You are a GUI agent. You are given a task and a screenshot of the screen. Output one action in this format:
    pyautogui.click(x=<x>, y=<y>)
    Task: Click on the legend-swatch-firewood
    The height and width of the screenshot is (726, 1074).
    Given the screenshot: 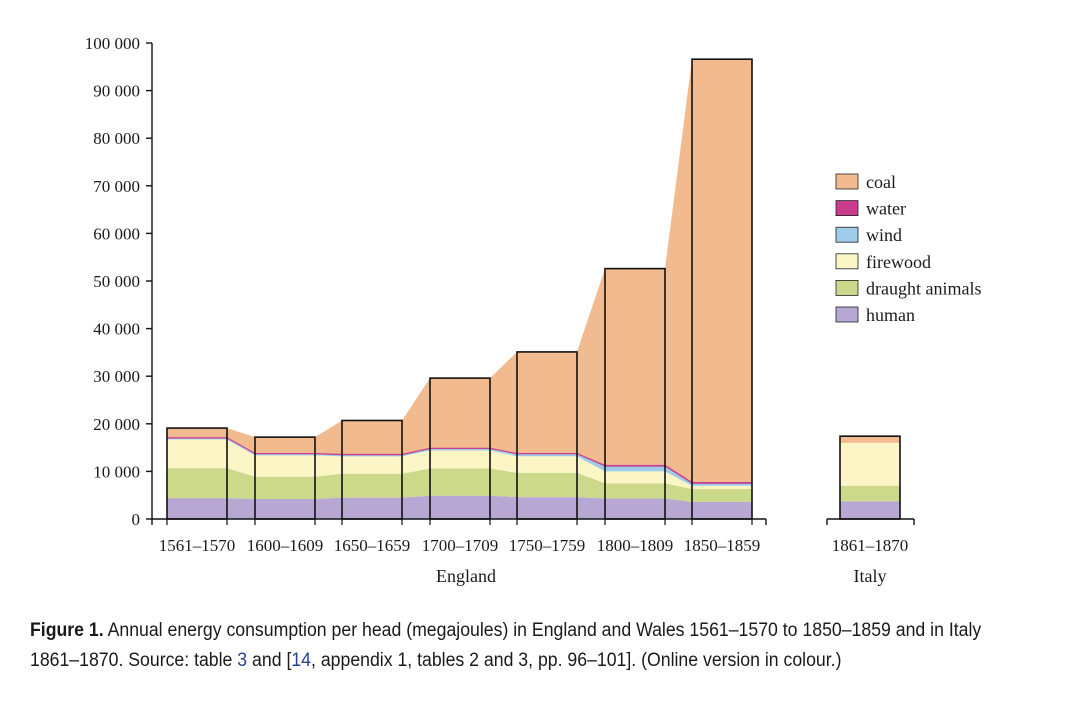 What is the action you would take?
    pyautogui.click(x=847, y=261)
    